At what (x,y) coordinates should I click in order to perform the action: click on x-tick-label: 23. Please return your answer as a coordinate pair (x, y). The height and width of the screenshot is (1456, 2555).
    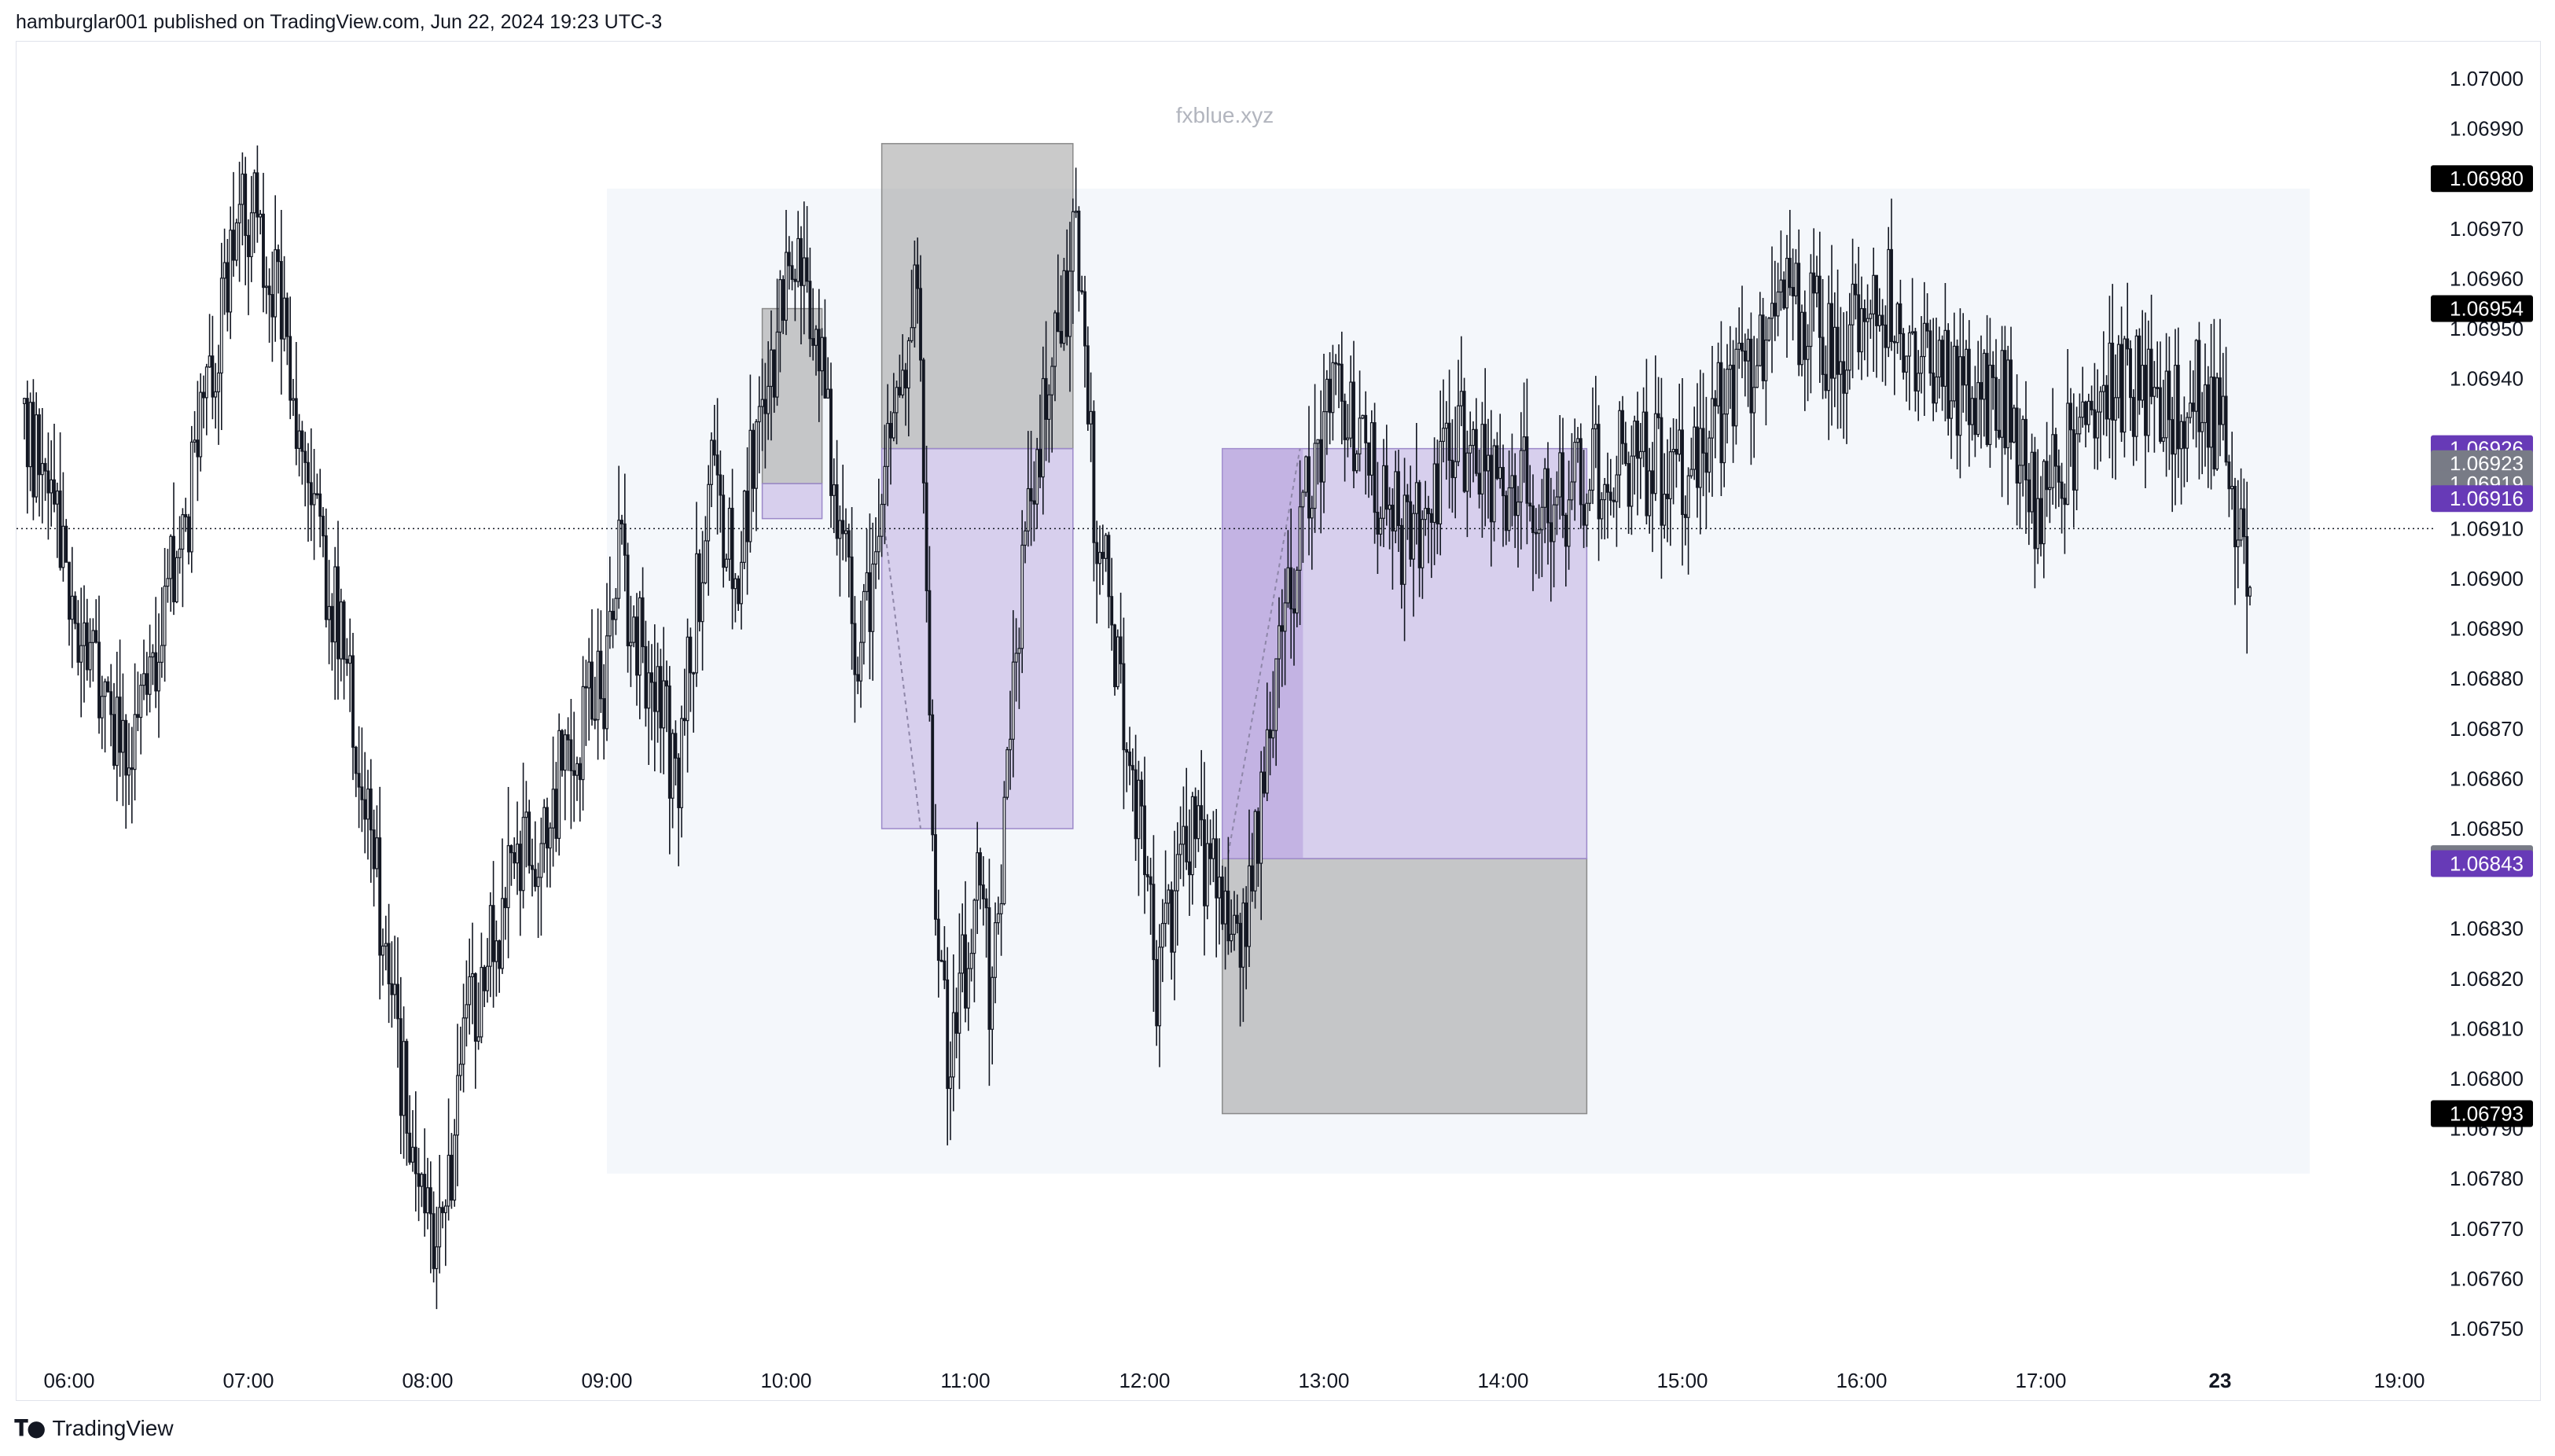
    Looking at the image, I should click on (2221, 1380).